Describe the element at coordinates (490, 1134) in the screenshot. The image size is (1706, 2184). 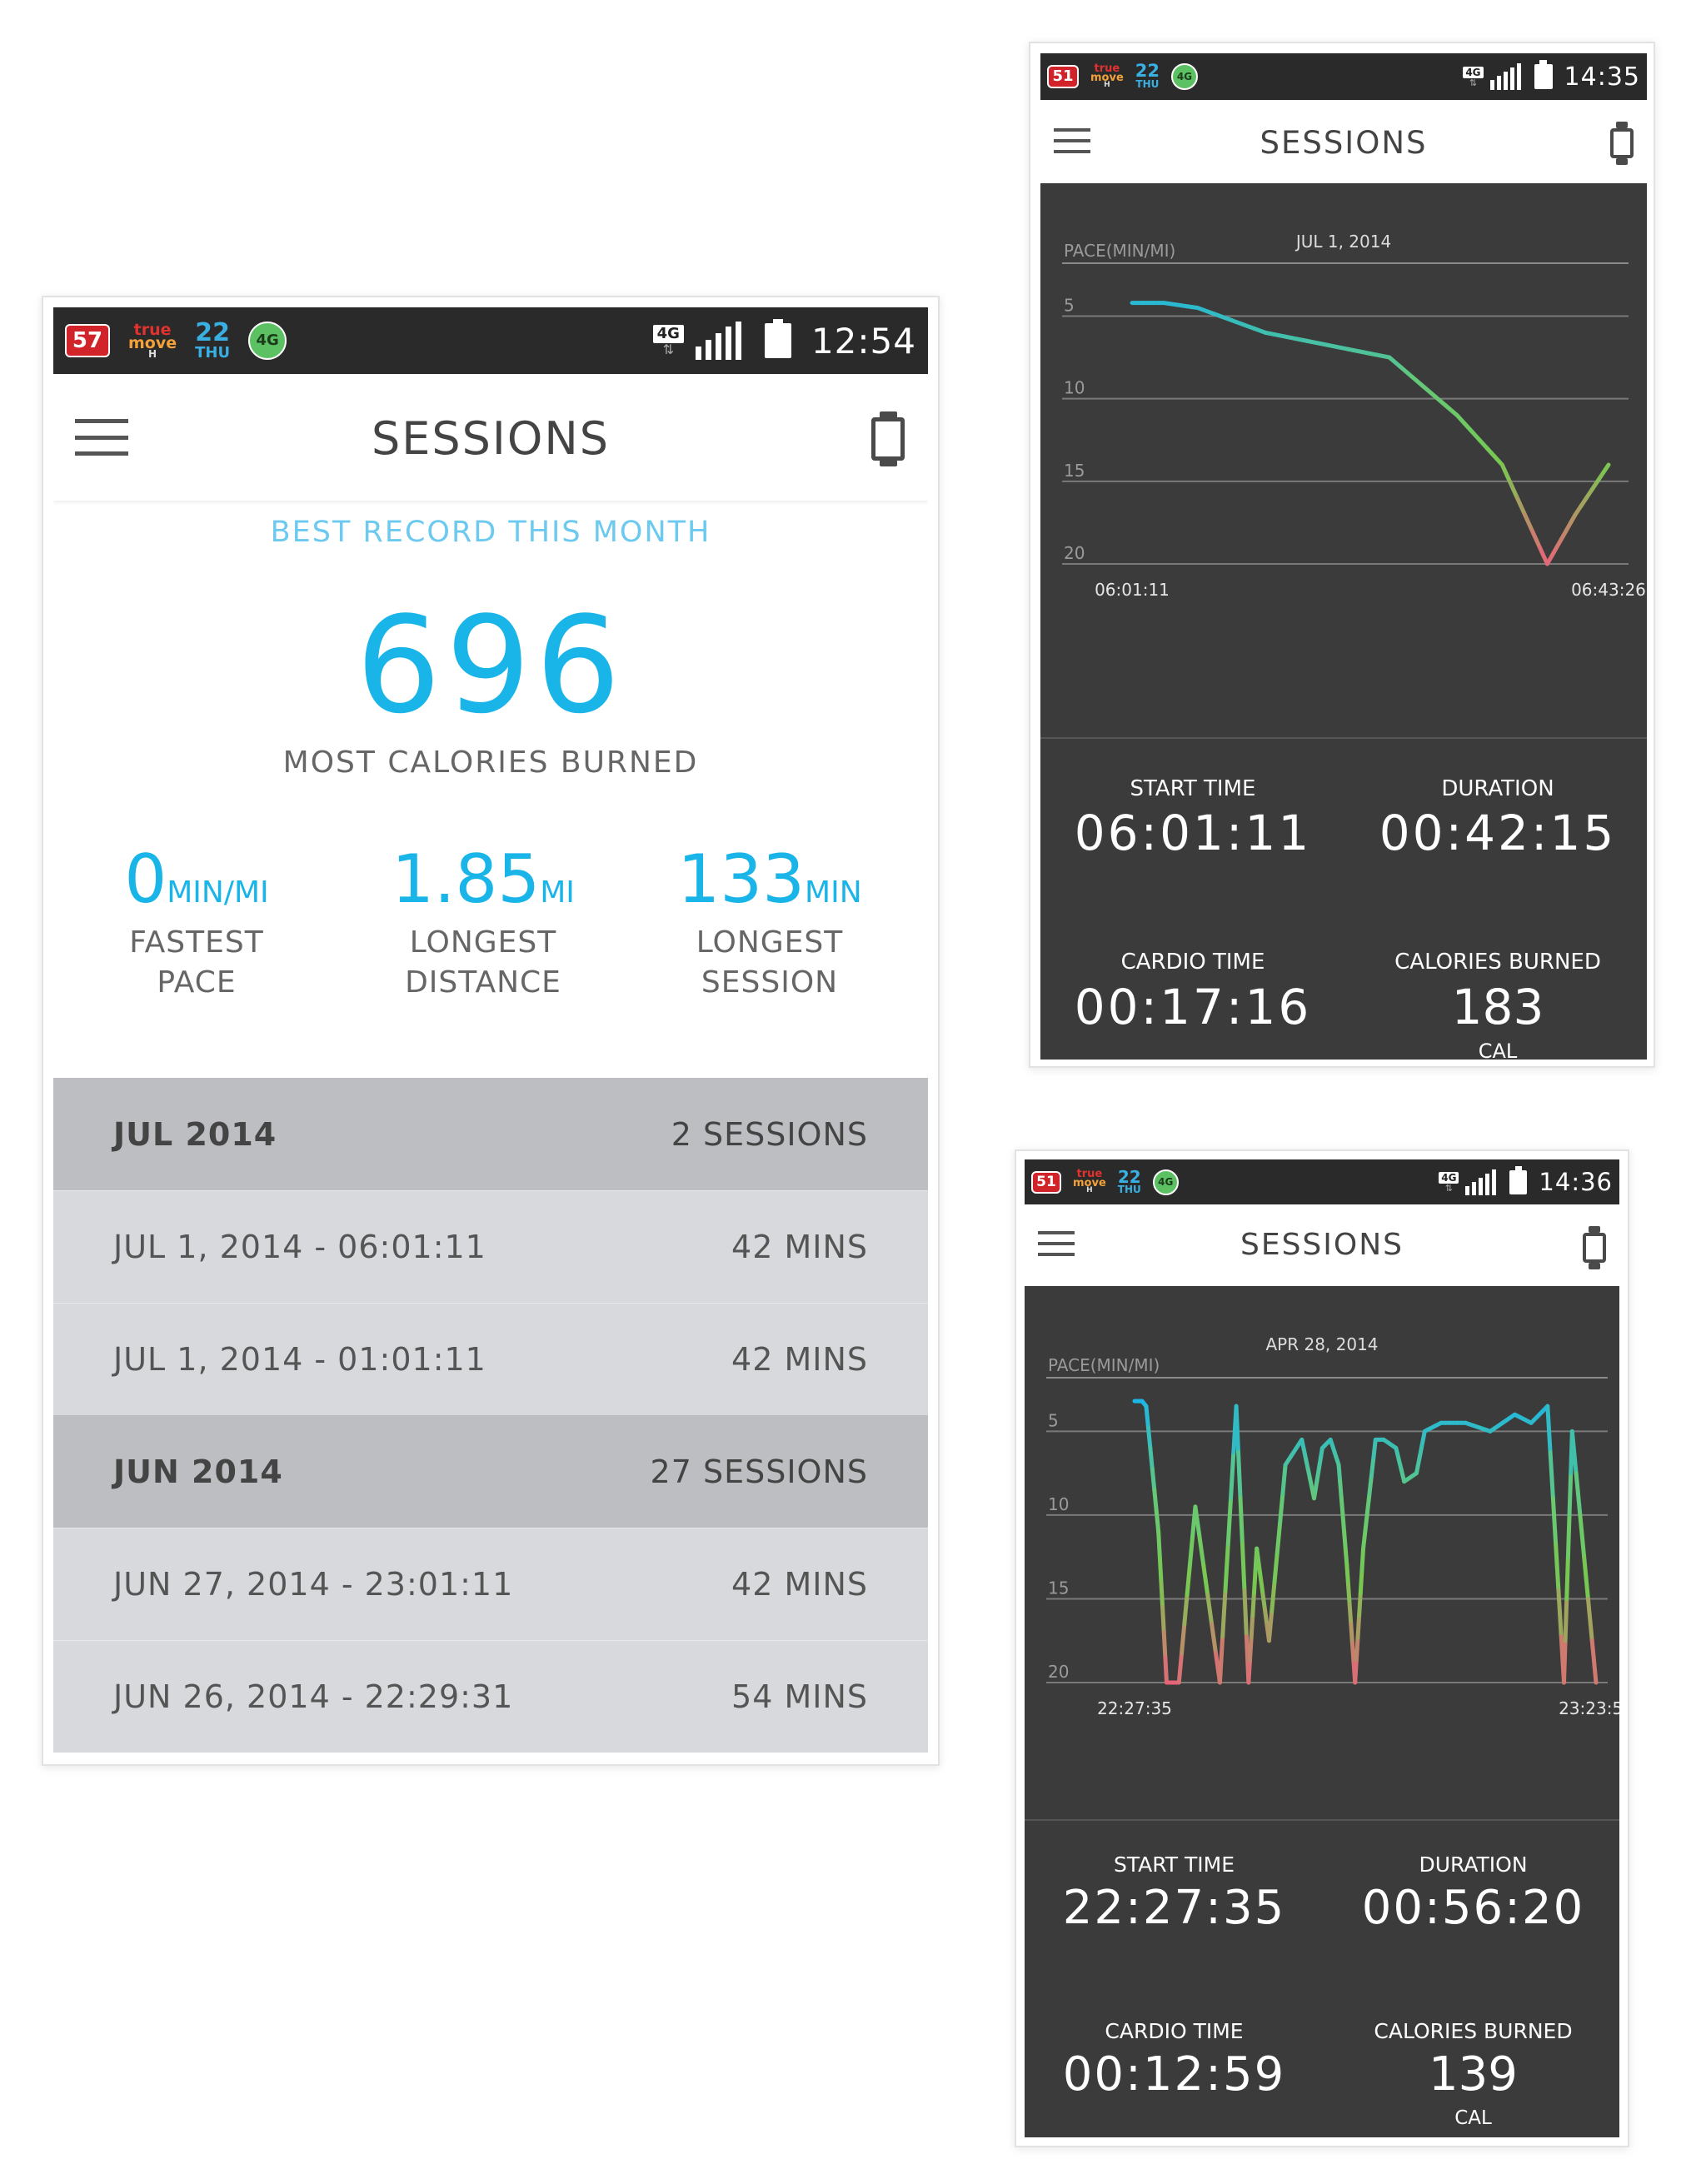
I see `month-header-jul-2014: JUL 2014 2 SESSIONS` at that location.